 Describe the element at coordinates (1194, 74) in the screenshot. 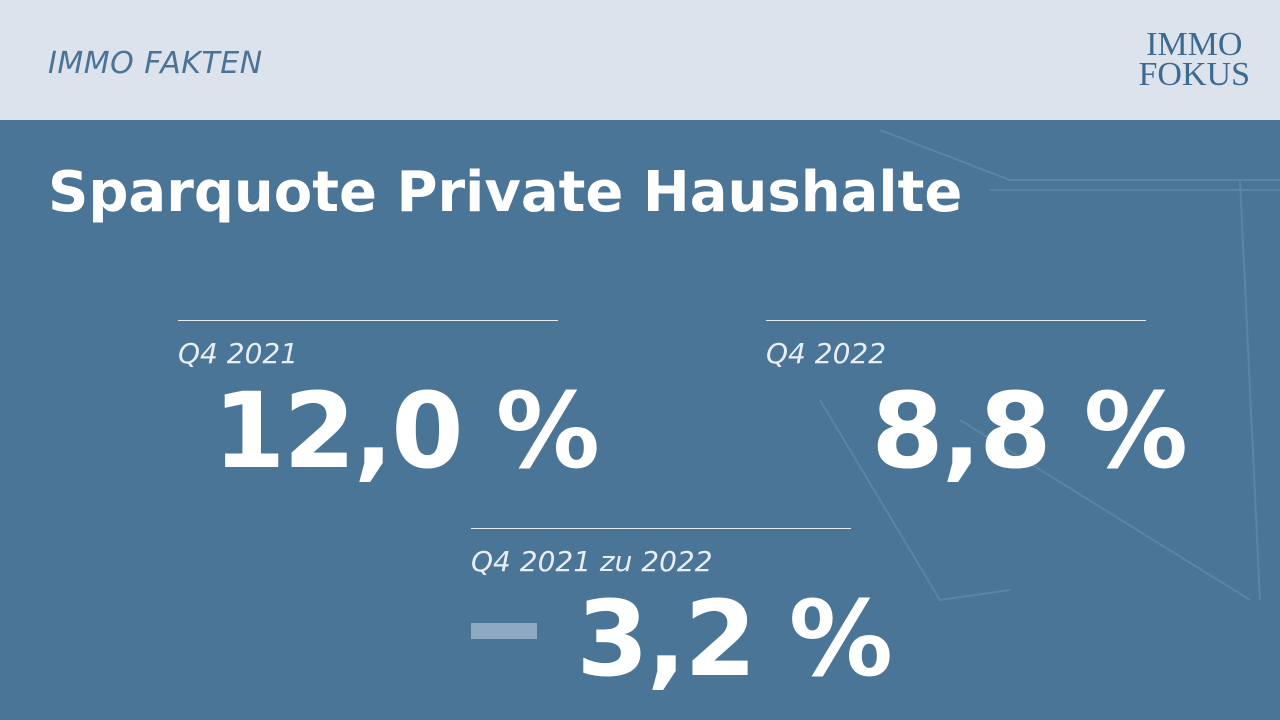

I see `logo-line: FOKUS` at that location.